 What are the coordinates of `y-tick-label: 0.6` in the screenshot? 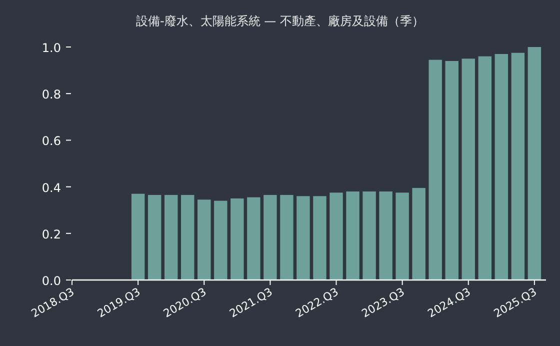 It's located at (51, 141).